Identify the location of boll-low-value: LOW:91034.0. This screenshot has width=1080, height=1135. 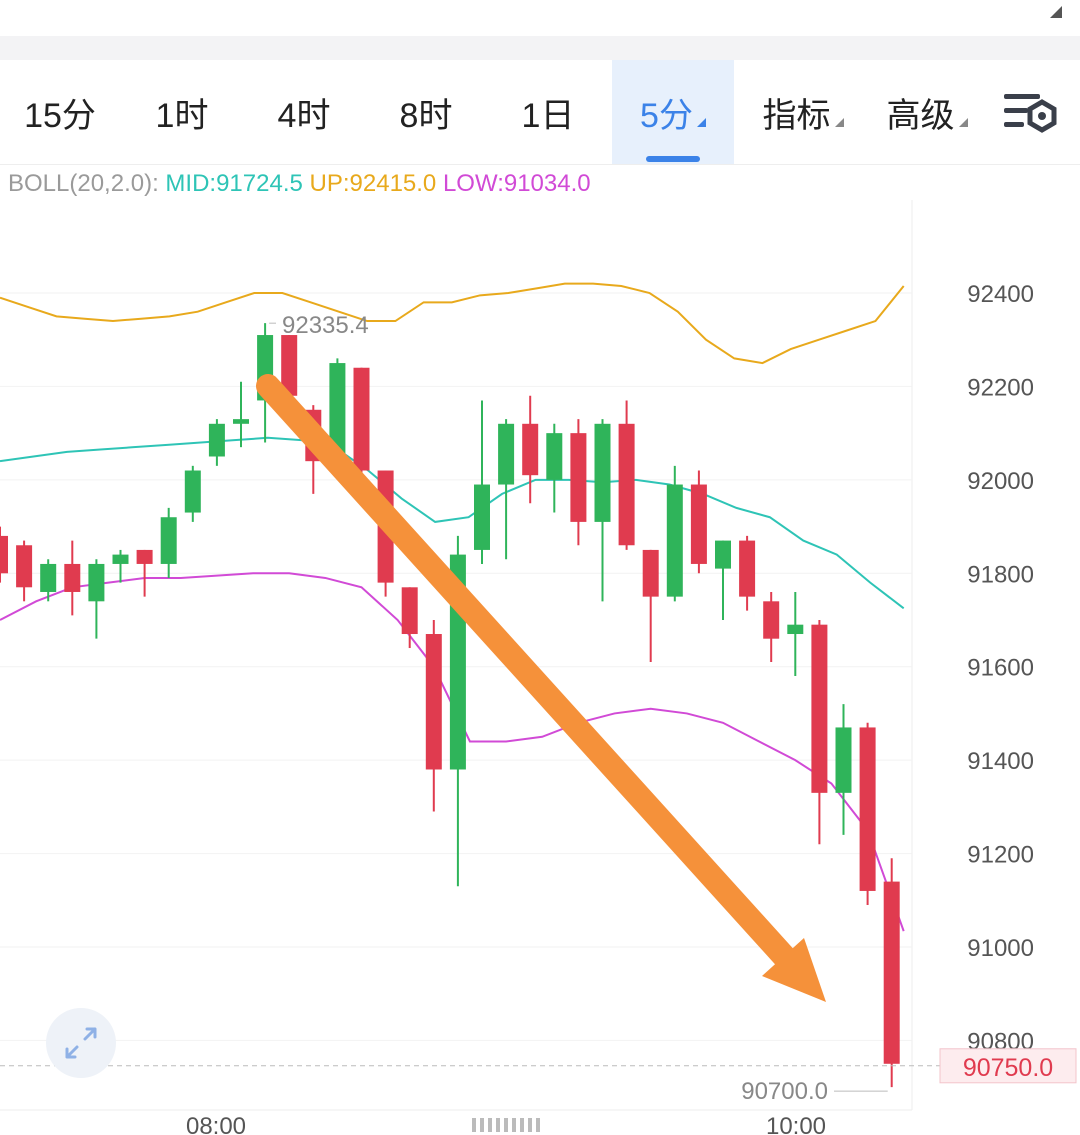
(516, 183).